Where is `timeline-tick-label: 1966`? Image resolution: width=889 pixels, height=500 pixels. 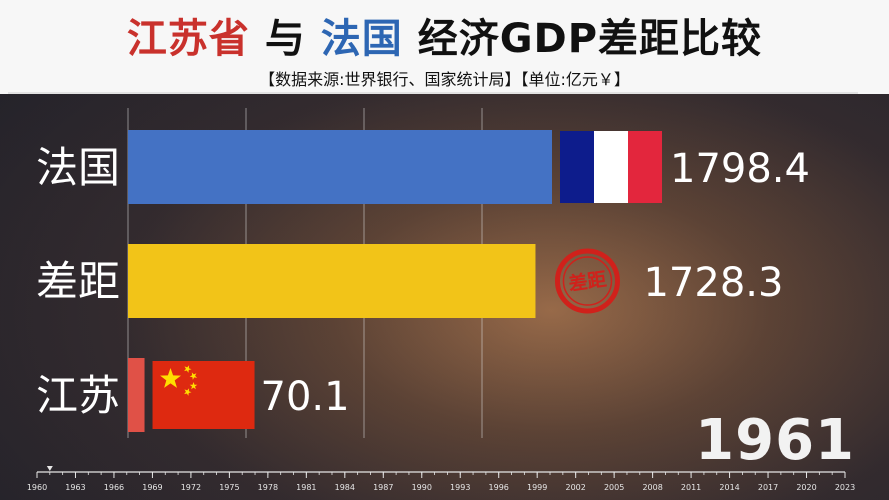 timeline-tick-label: 1966 is located at coordinates (114, 487).